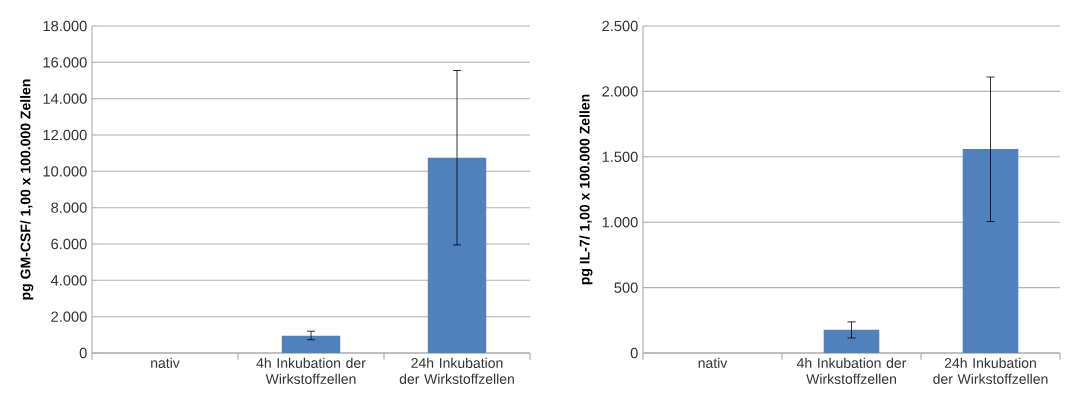  What do you see at coordinates (69, 244) in the screenshot?
I see `y-tick-label: 6.000` at bounding box center [69, 244].